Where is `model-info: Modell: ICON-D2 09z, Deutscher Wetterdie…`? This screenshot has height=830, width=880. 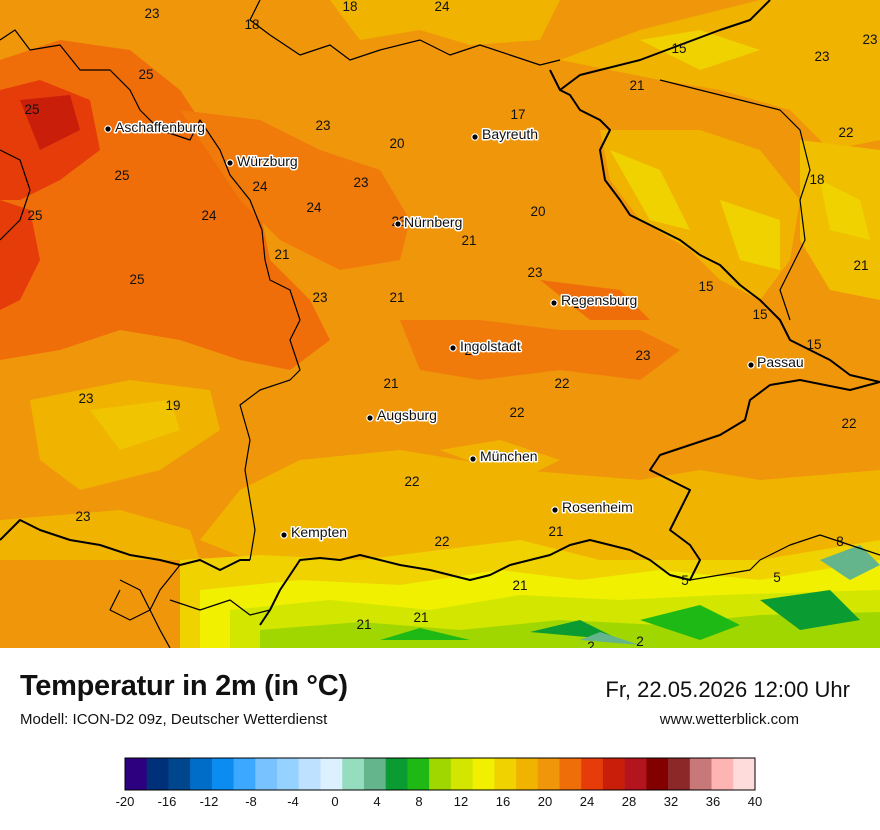
model-info: Modell: ICON-D2 09z, Deutscher Wetterdie… is located at coordinates (174, 719).